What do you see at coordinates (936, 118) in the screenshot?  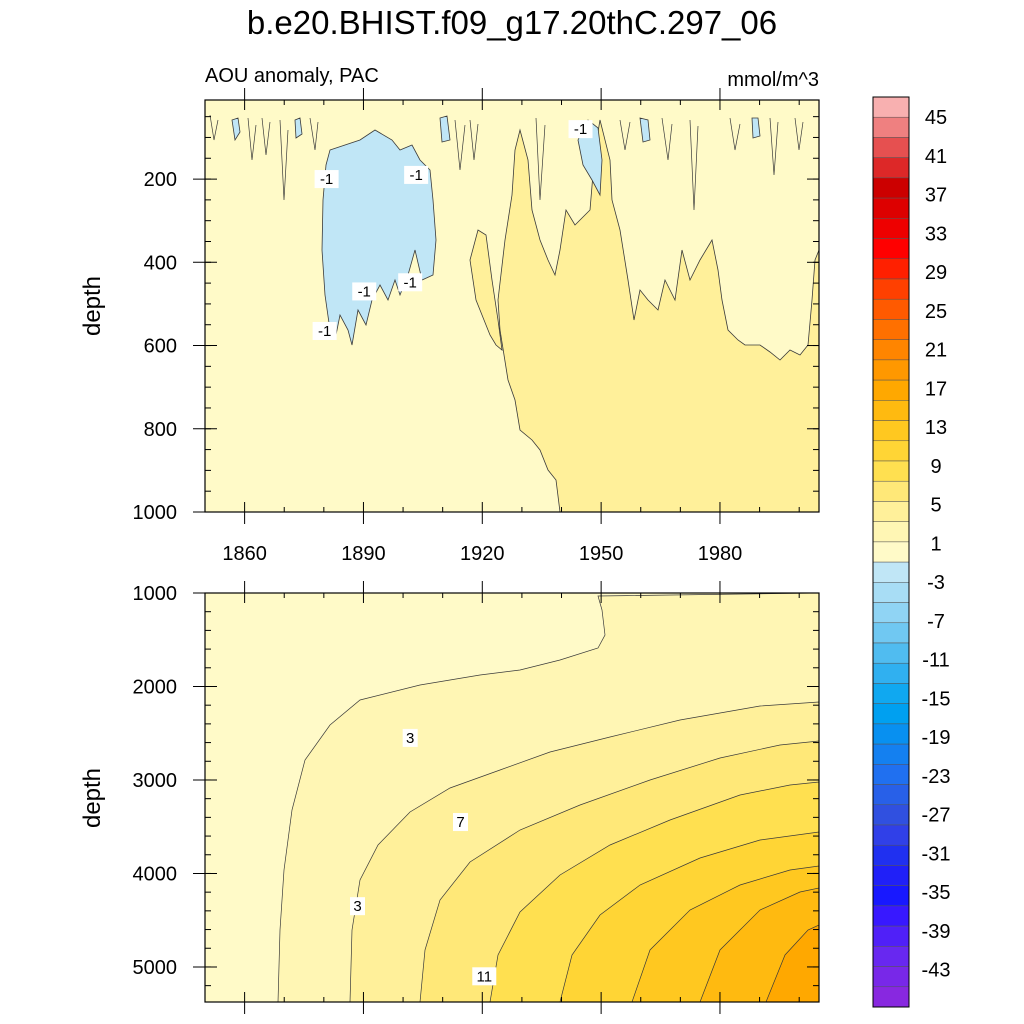 I see `colorbar-label: 45` at bounding box center [936, 118].